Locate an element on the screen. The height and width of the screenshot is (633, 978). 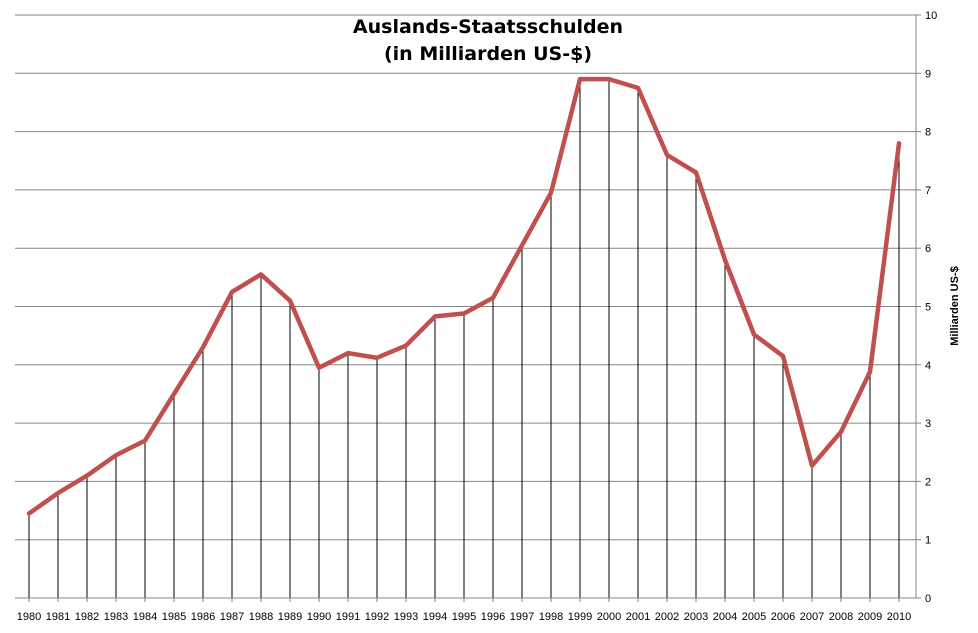
x-tick-label: 1982 is located at coordinates (87, 617).